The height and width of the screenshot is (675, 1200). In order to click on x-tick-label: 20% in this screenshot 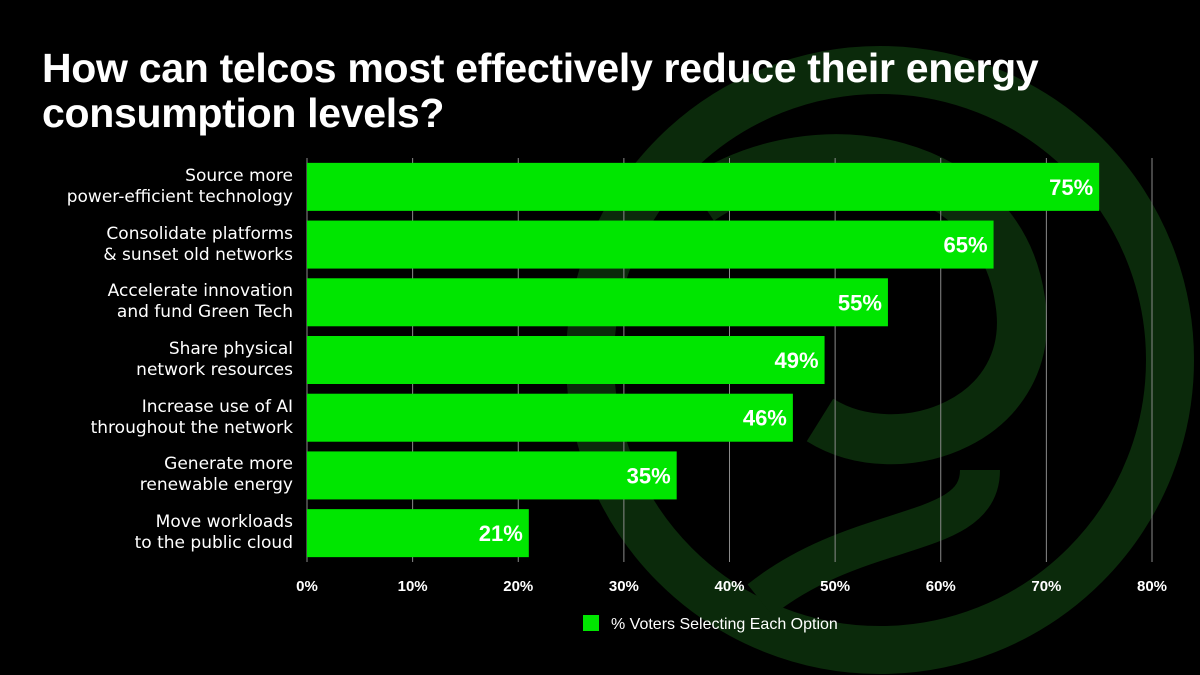, I will do `click(518, 586)`.